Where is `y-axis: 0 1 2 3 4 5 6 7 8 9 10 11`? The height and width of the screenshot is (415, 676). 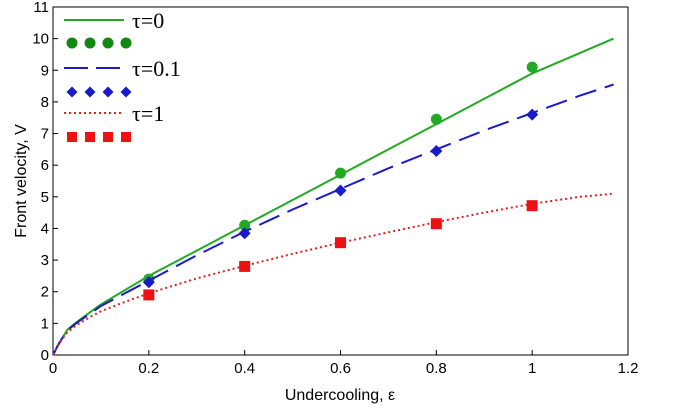 y-axis: 0 1 2 3 4 5 6 7 8 9 10 11 is located at coordinates (45, 182).